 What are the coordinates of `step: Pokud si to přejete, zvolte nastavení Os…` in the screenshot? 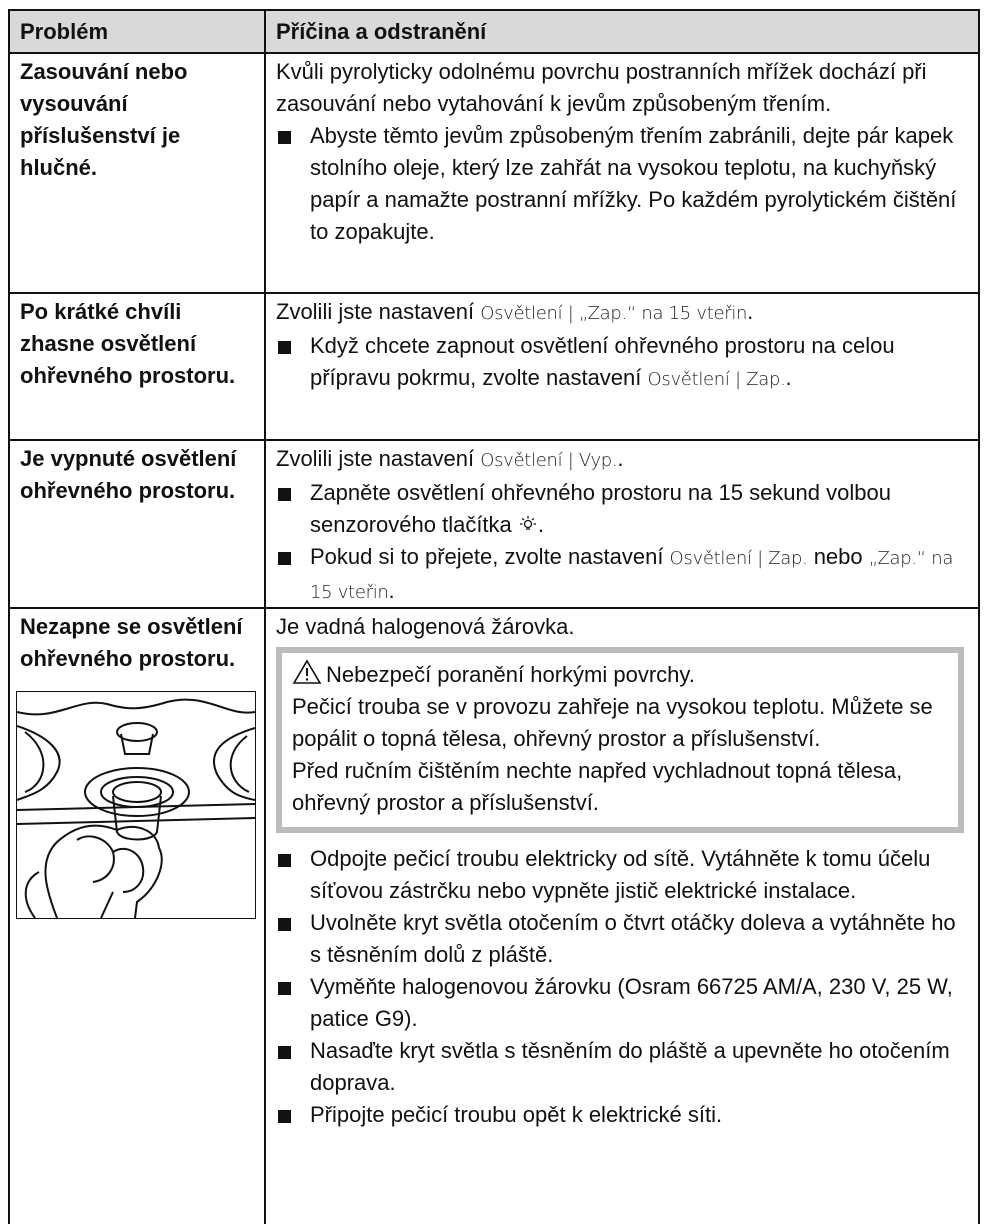 It's located at (620, 575).